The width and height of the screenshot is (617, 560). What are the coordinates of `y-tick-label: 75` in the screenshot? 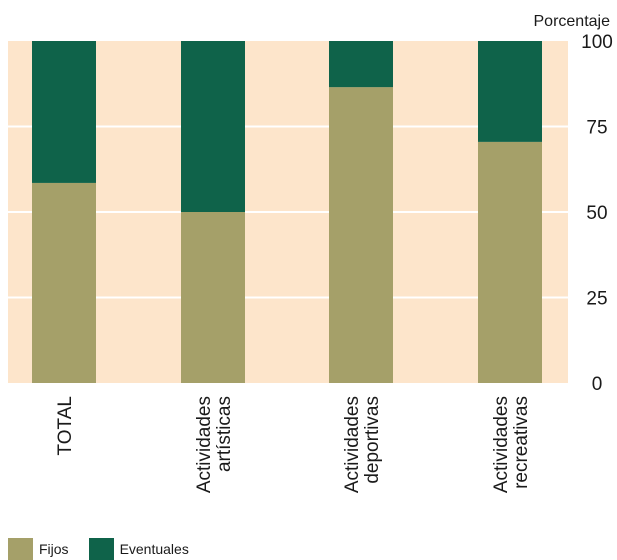 It's located at (596, 128).